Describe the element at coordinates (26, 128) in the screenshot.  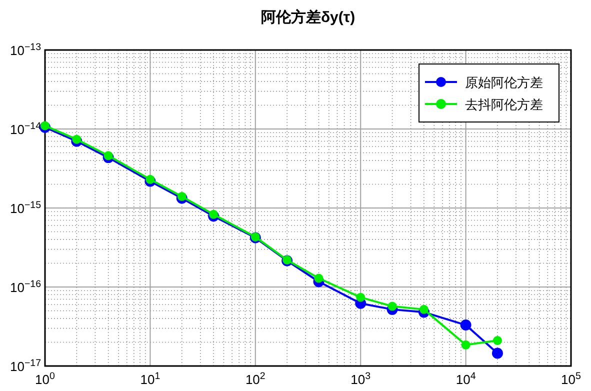
I see `y-tick-label: 10$^{−14}$` at that location.